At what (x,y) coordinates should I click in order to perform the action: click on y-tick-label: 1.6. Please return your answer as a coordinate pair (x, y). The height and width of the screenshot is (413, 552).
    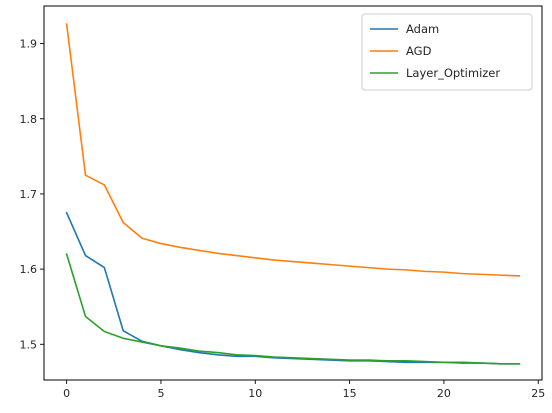
    Looking at the image, I should click on (29, 269).